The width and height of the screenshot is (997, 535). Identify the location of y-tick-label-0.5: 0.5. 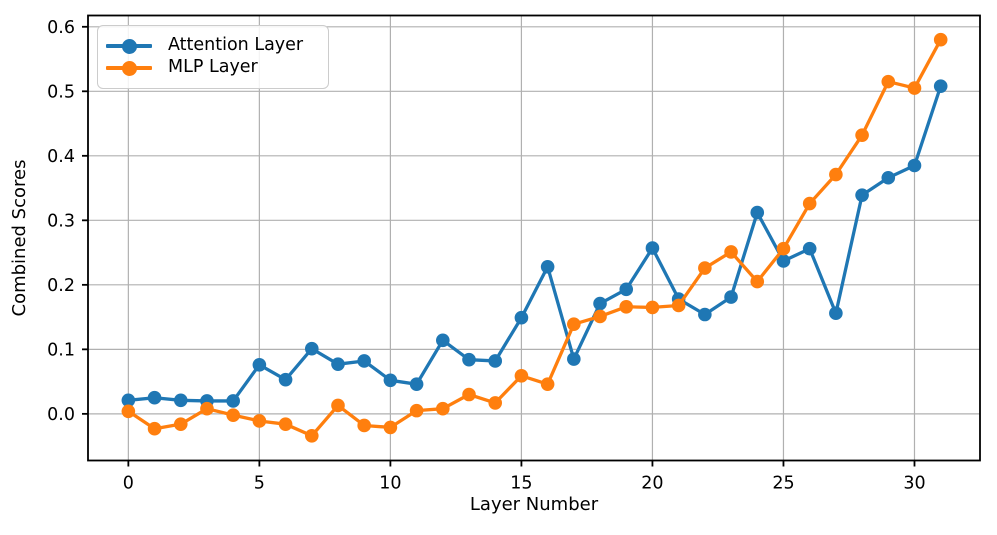
(61, 92).